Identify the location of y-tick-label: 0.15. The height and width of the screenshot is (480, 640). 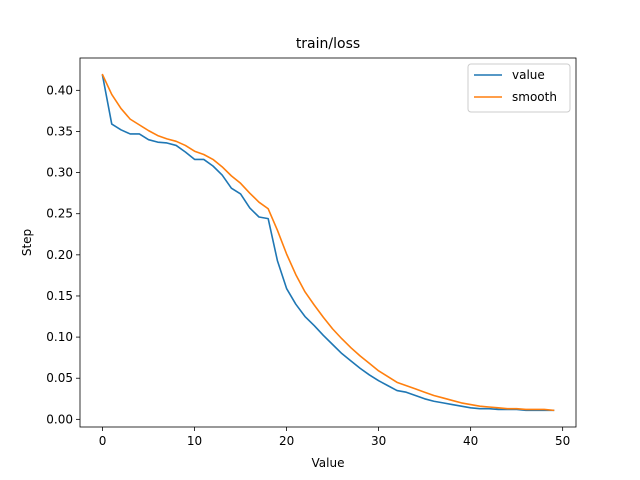
(59, 296).